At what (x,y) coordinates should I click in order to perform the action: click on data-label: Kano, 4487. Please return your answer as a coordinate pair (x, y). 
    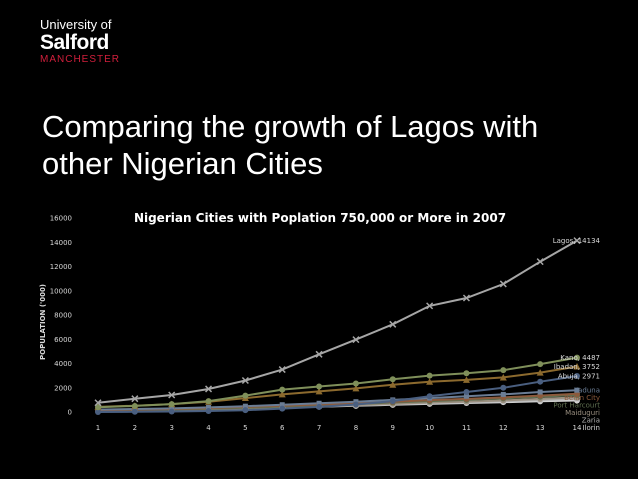
    Looking at the image, I should click on (580, 358).